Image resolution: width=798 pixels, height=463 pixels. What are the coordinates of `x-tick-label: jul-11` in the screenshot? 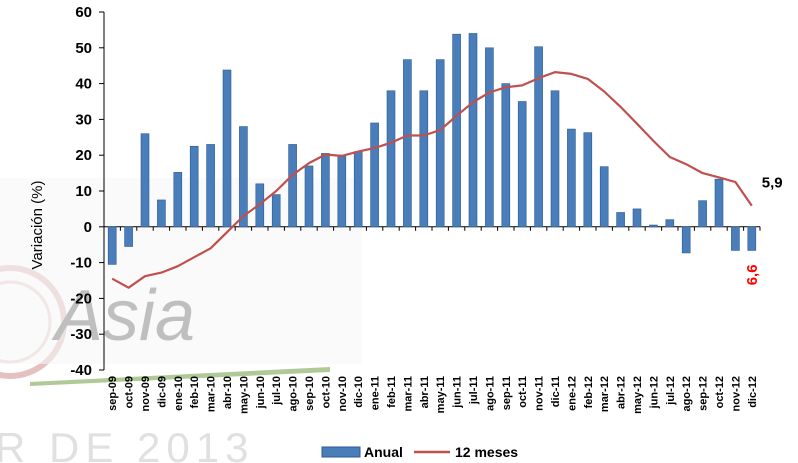 It's located at (474, 390).